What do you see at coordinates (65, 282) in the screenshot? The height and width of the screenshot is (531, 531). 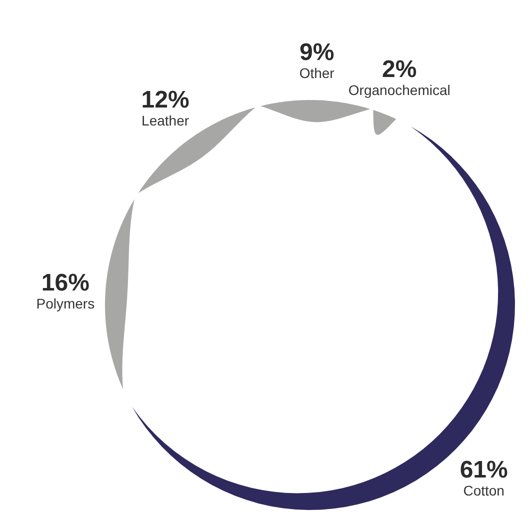 I see `data-label: 16%` at bounding box center [65, 282].